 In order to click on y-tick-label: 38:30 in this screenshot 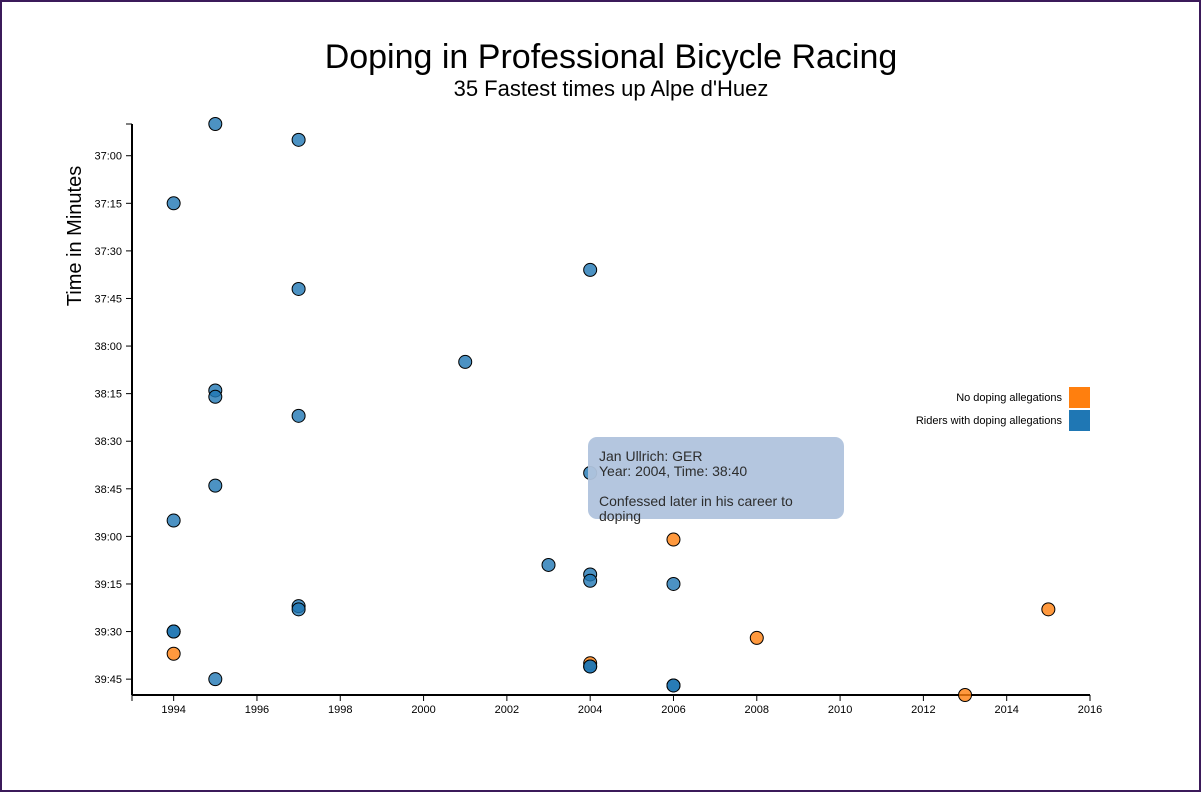, I will do `click(108, 442)`.